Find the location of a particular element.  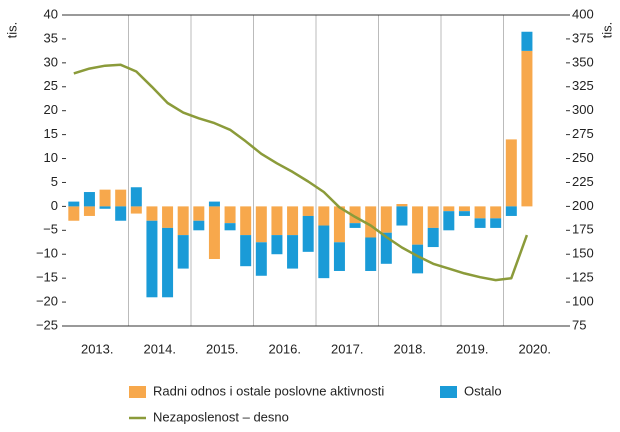

y2-tick-label: 150 is located at coordinates (583, 253).